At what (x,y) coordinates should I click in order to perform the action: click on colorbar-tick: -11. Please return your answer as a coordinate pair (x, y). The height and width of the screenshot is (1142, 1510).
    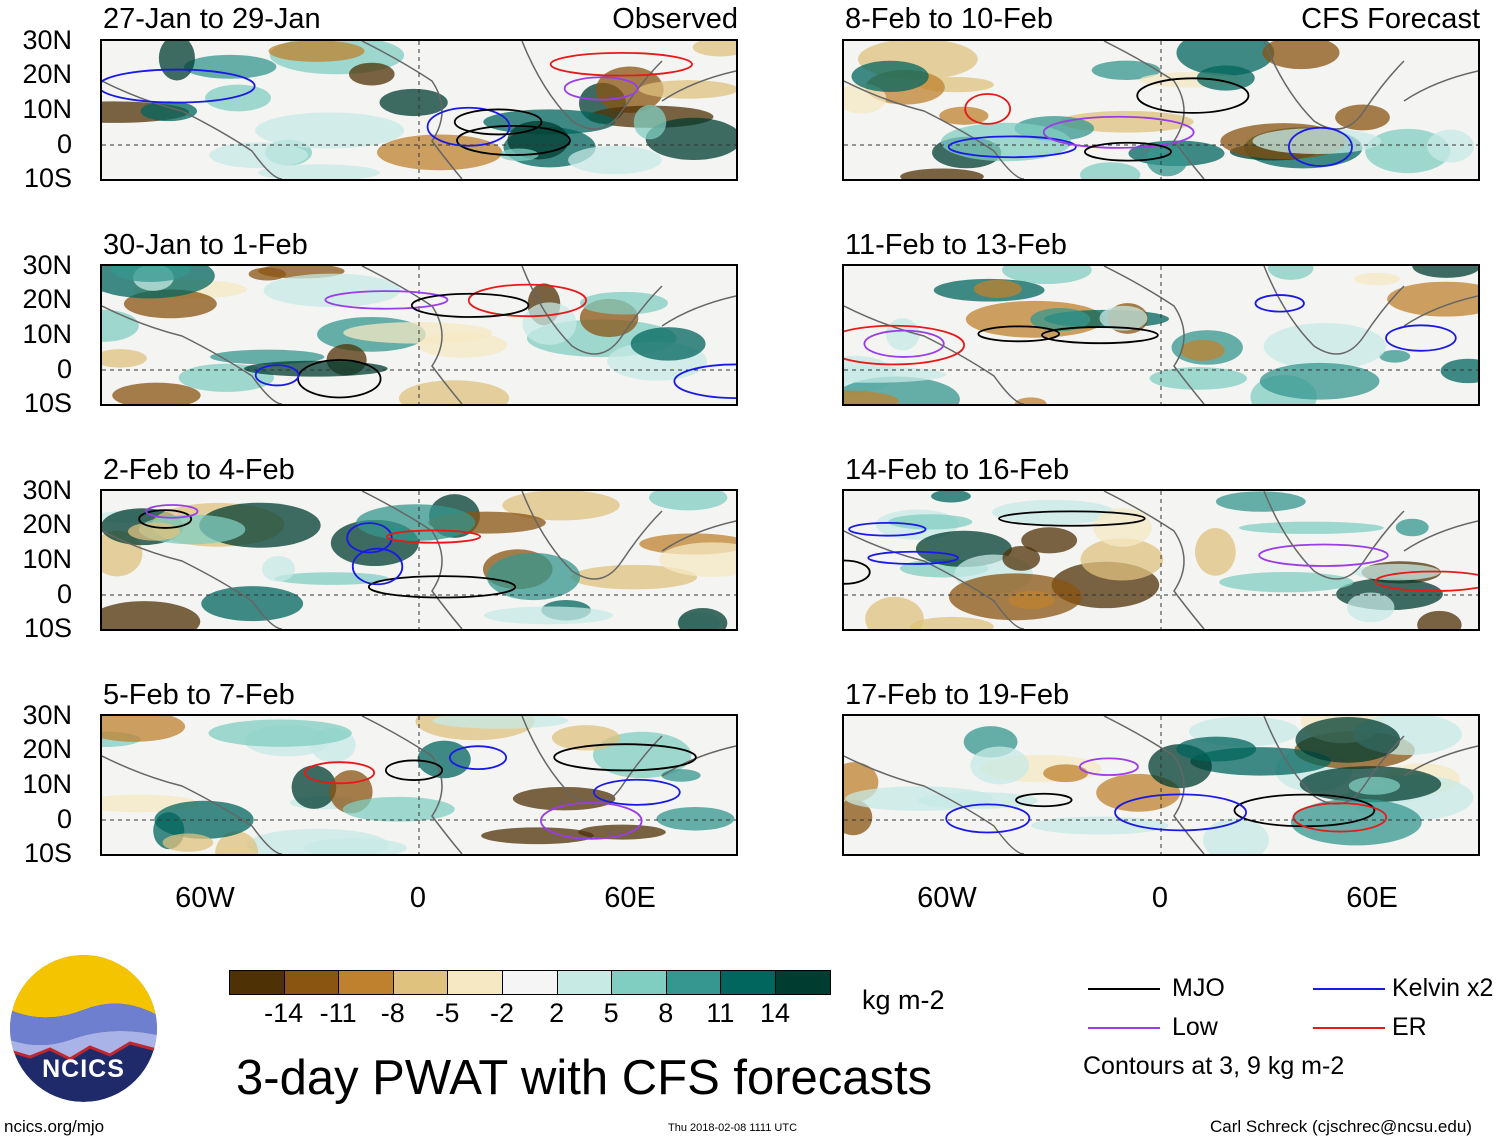
    Looking at the image, I should click on (338, 1013).